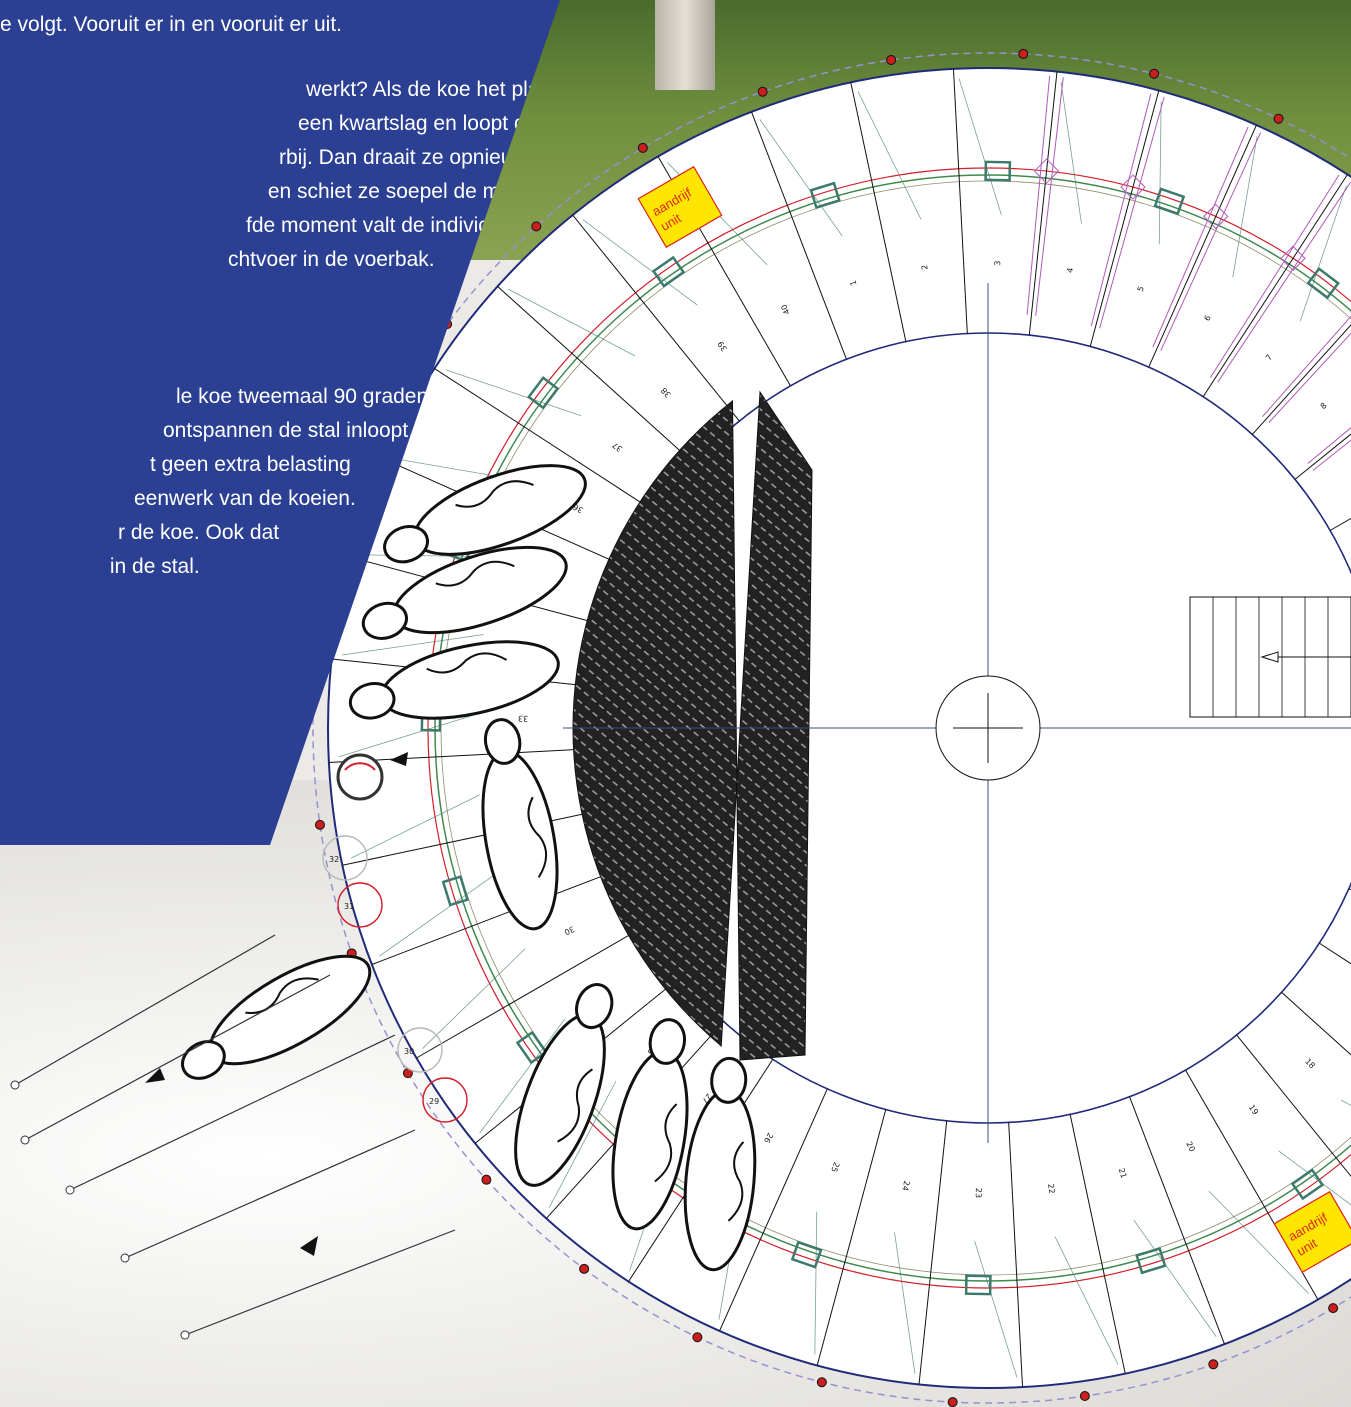 Image resolution: width=1351 pixels, height=1407 pixels. Describe the element at coordinates (978, 1193) in the screenshot. I see `bail-number-label: 23` at that location.